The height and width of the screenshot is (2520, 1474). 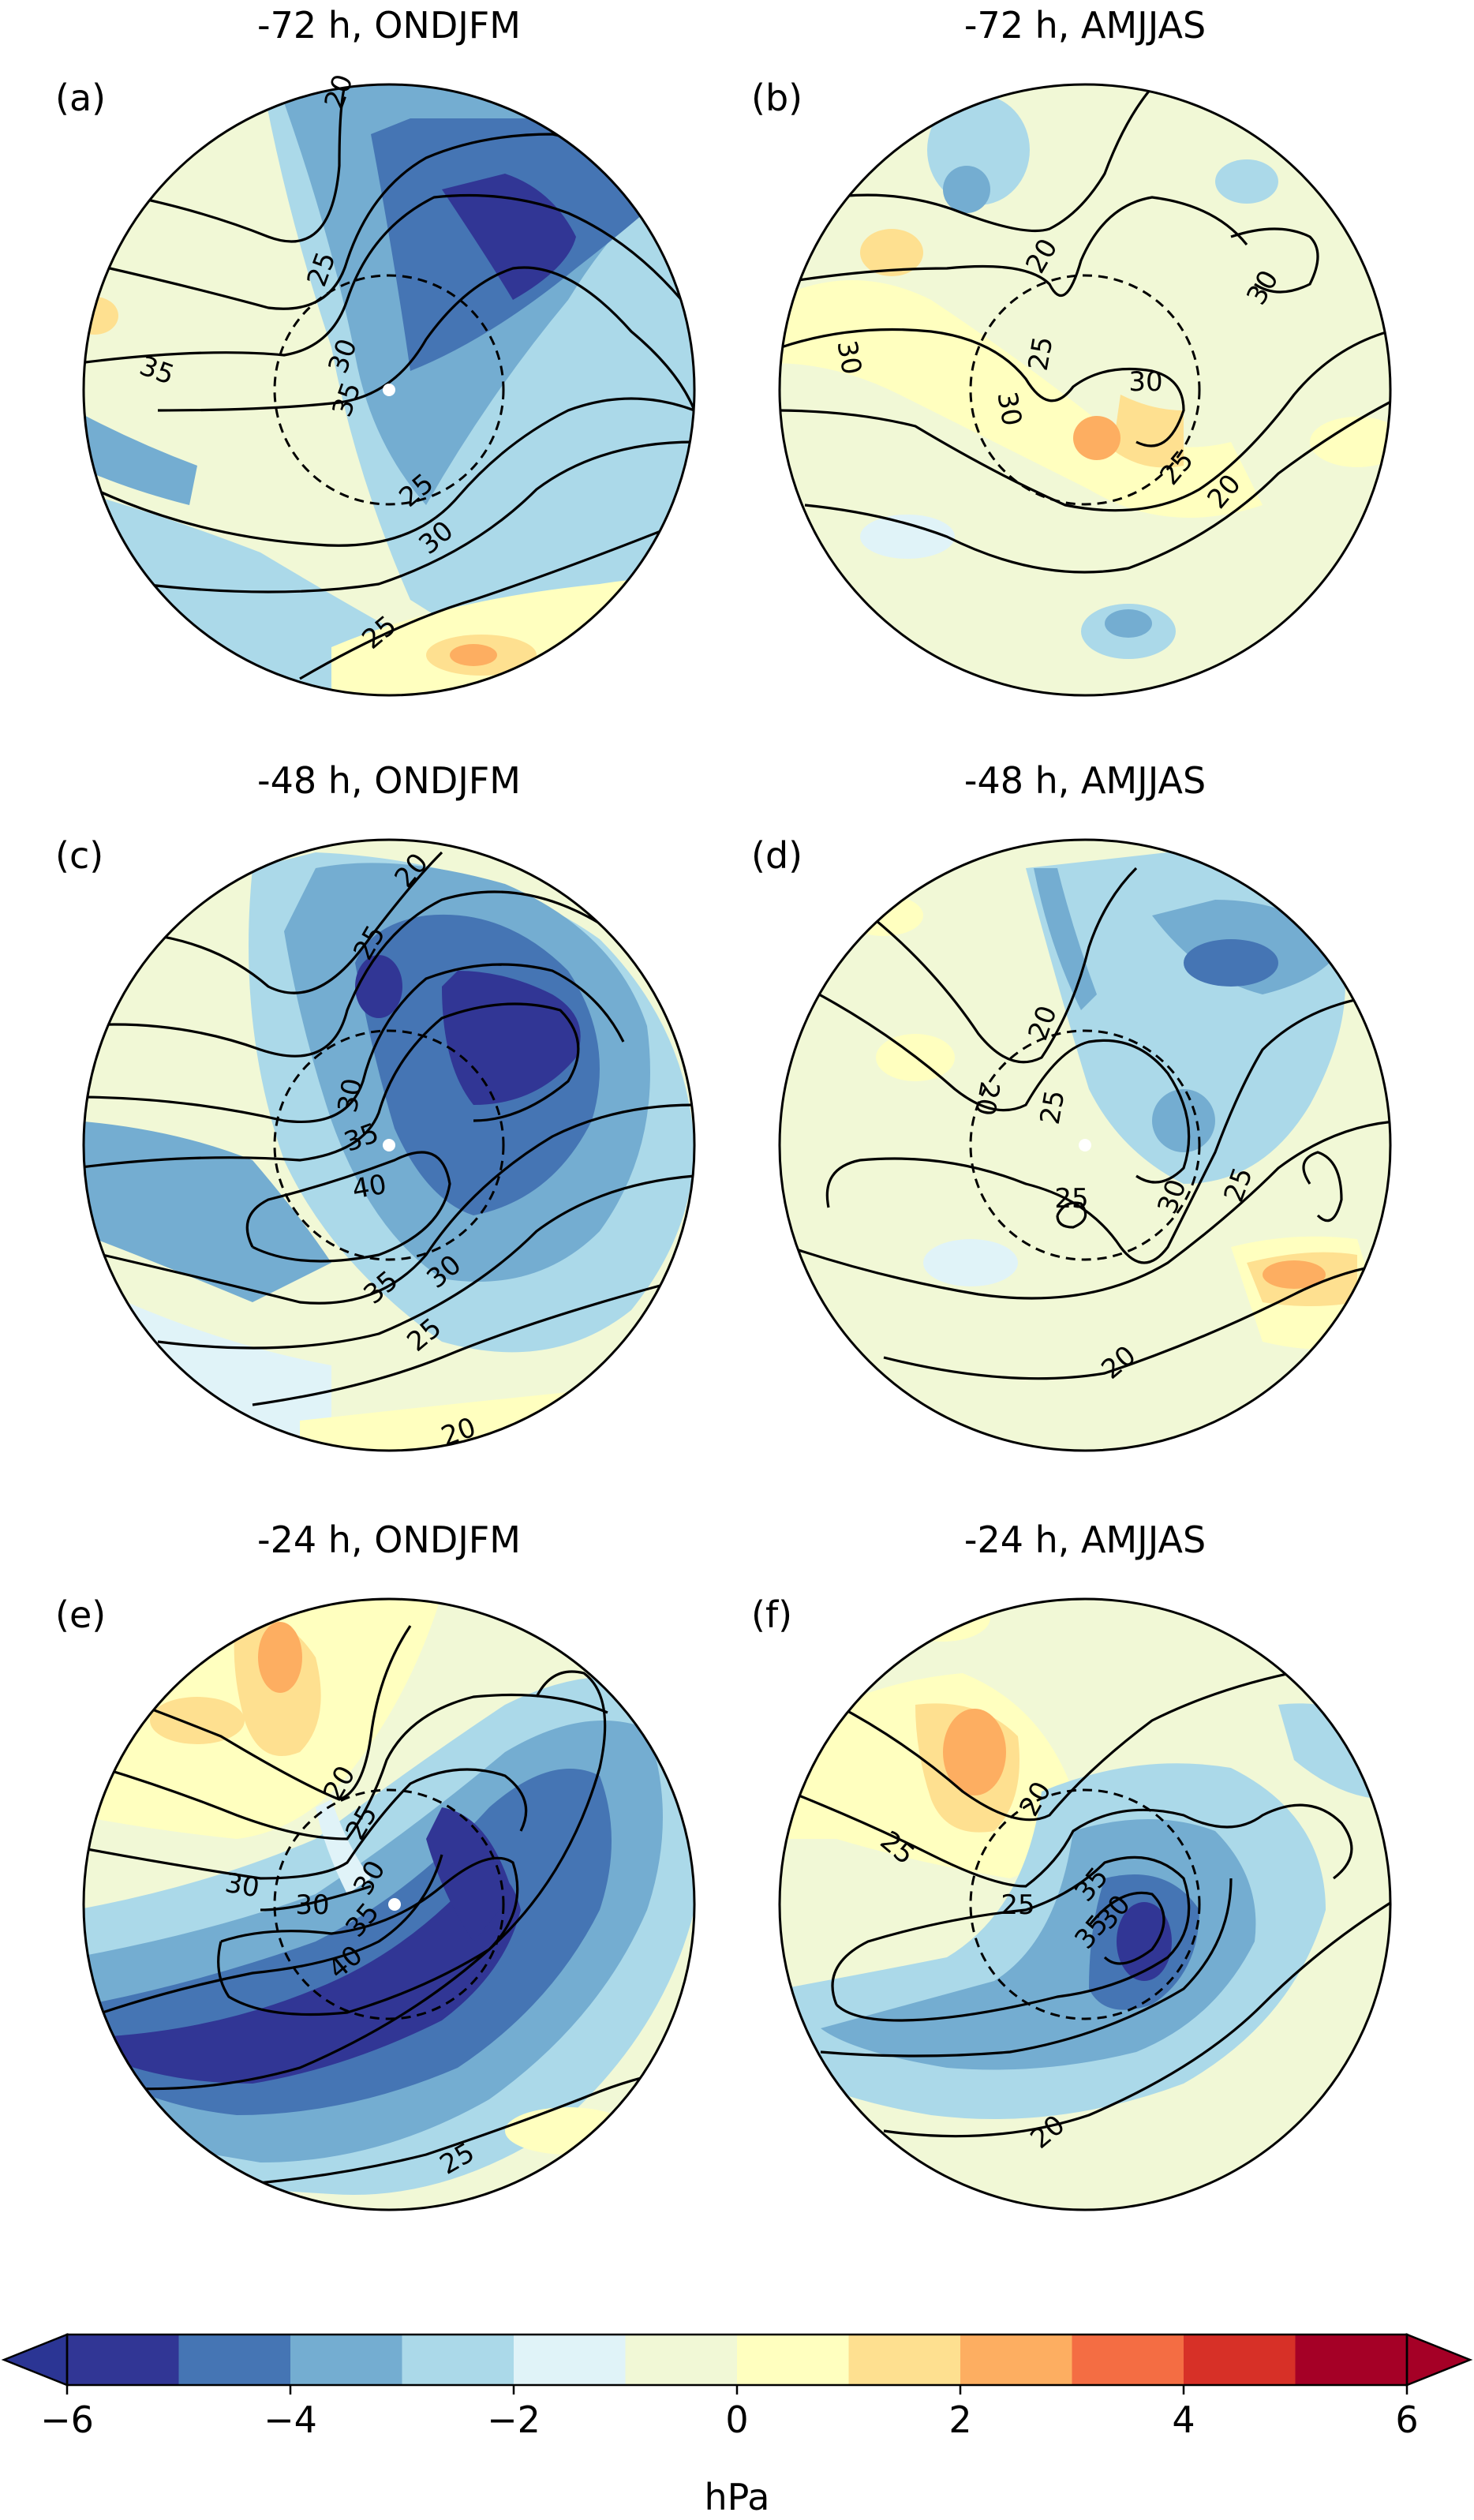 I want to click on colorbar-max-extension, so click(x=1439, y=2360).